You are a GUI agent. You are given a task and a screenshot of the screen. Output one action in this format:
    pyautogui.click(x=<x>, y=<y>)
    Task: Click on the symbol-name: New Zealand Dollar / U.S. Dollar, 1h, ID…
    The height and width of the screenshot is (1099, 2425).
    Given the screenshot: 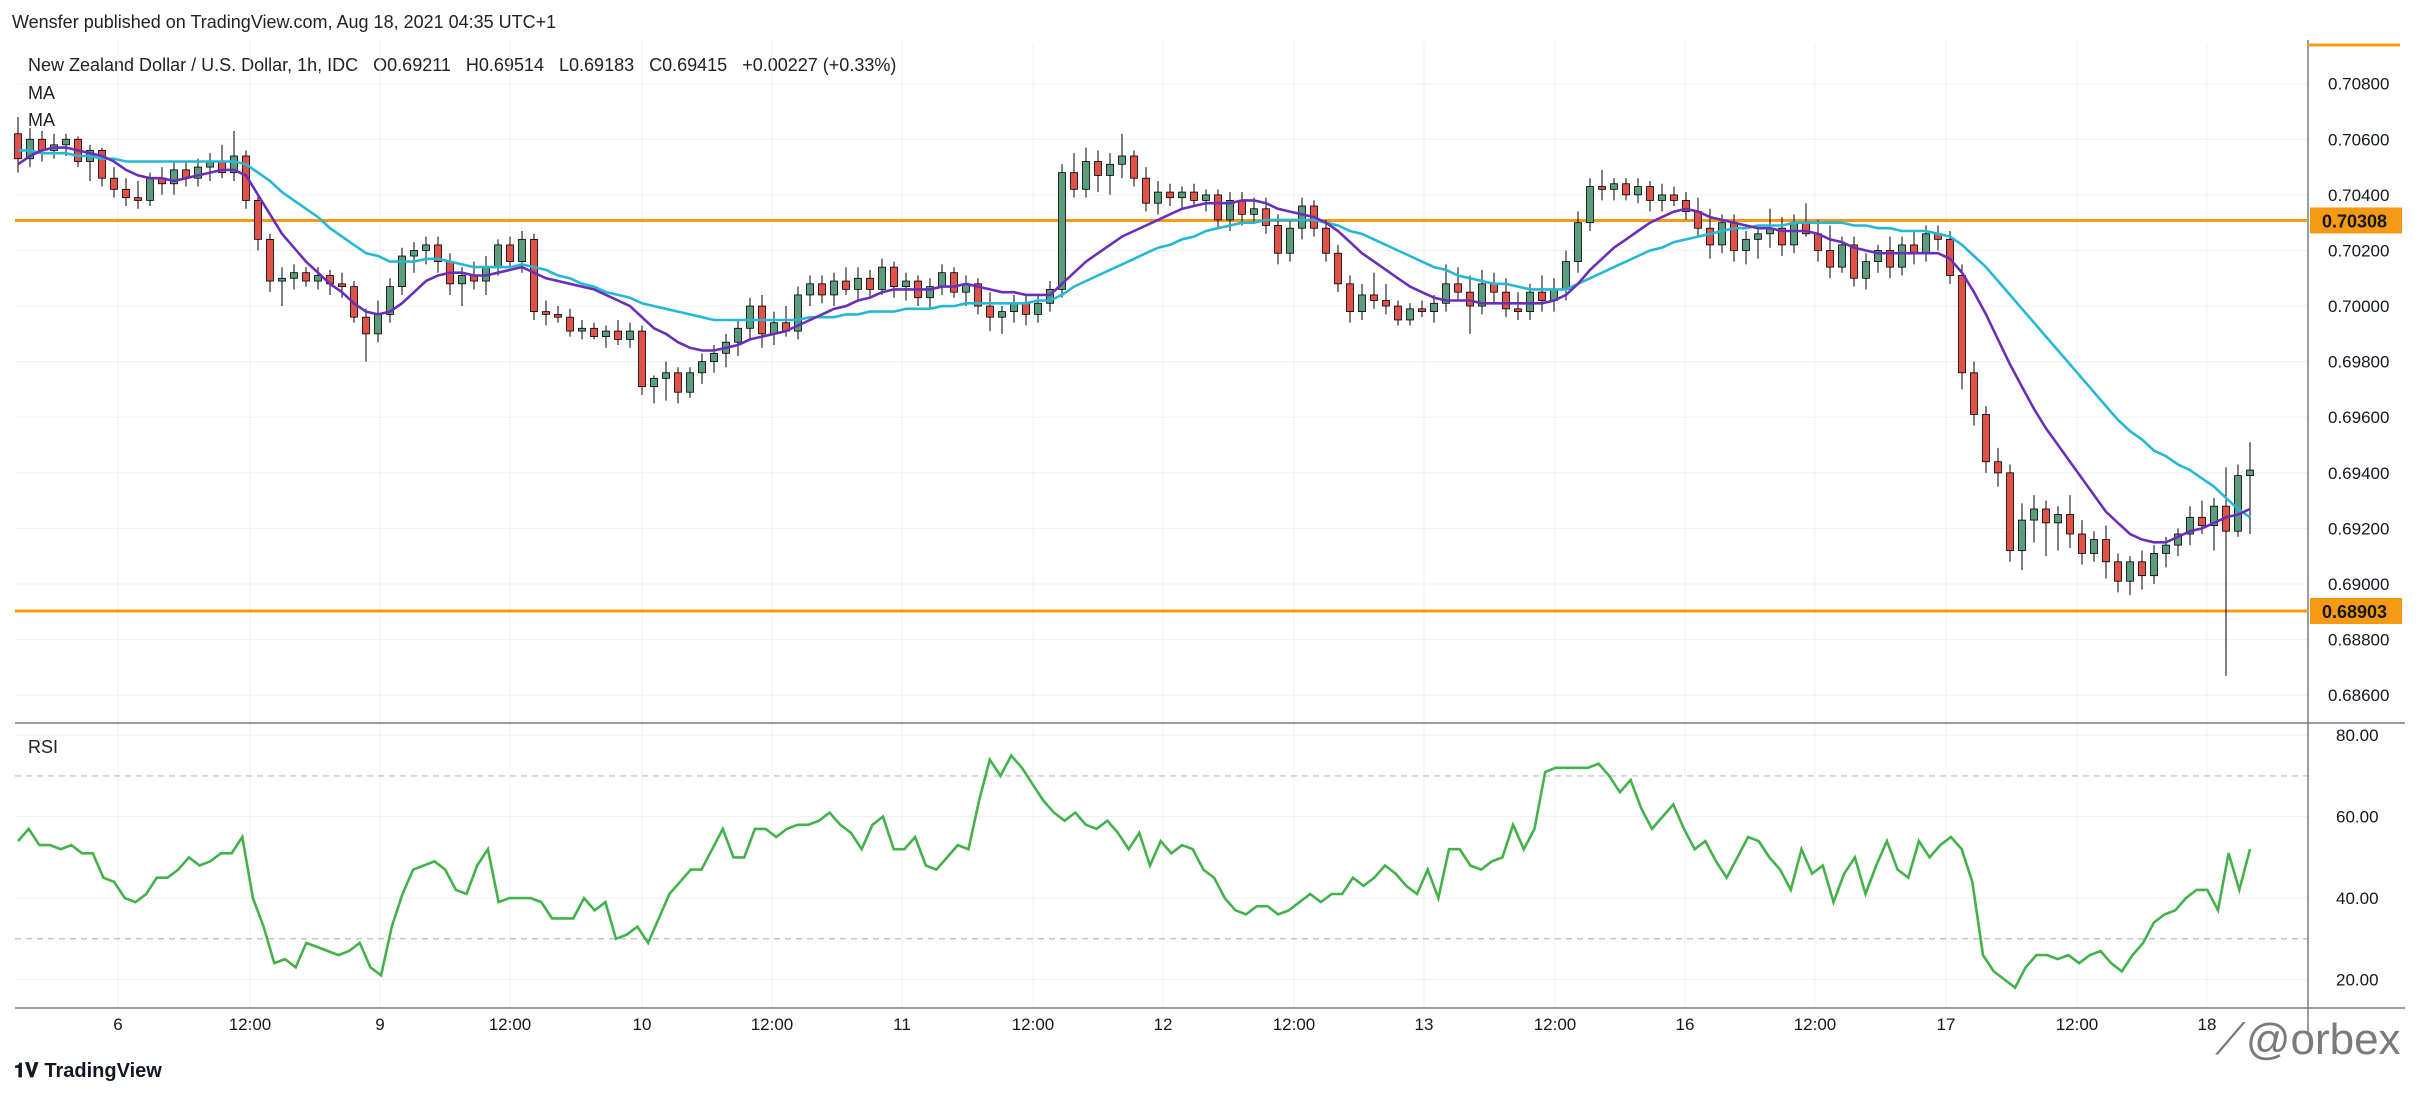 What is the action you would take?
    pyautogui.click(x=193, y=65)
    